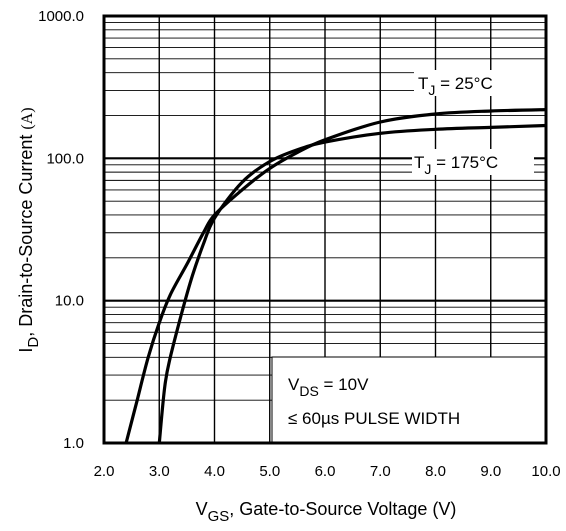  What do you see at coordinates (490, 471) in the screenshot?
I see `x-tick-label: 9.0` at bounding box center [490, 471].